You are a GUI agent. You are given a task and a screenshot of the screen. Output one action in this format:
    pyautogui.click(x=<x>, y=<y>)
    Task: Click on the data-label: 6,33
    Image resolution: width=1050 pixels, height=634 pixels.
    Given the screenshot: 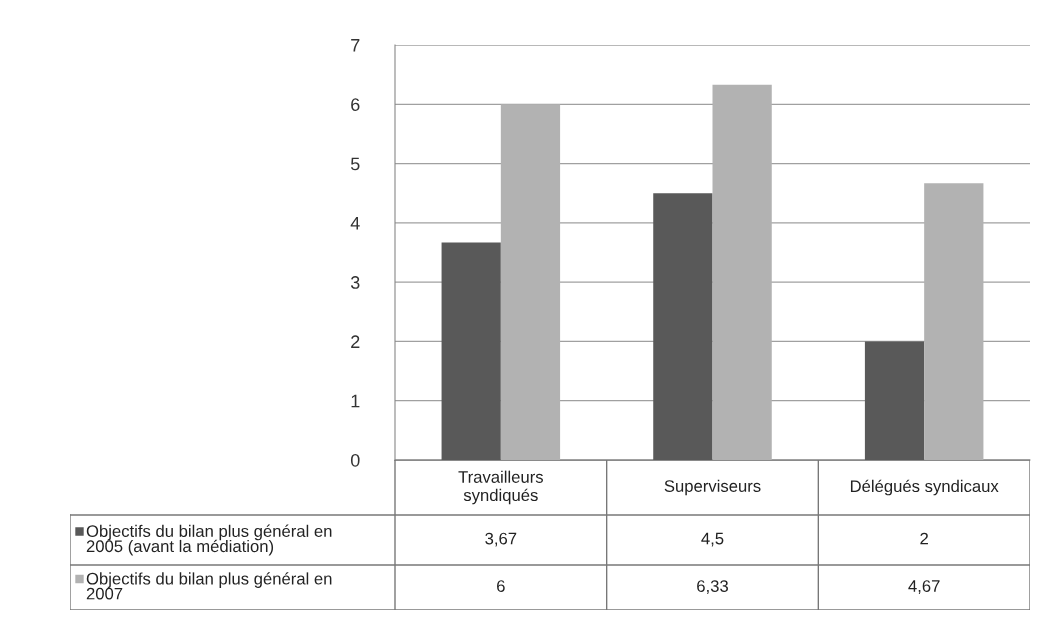 What is the action you would take?
    pyautogui.click(x=712, y=587)
    